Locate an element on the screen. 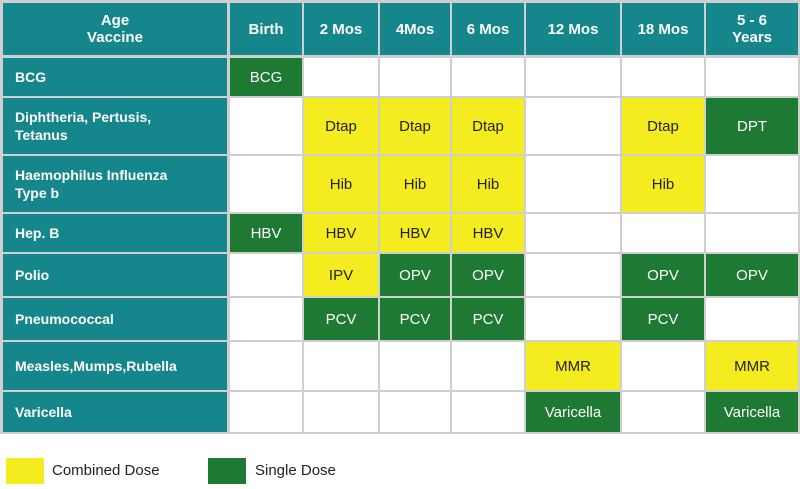 The image size is (800, 489). age-header-5-6-years: 5 - 6 Years is located at coordinates (752, 29).